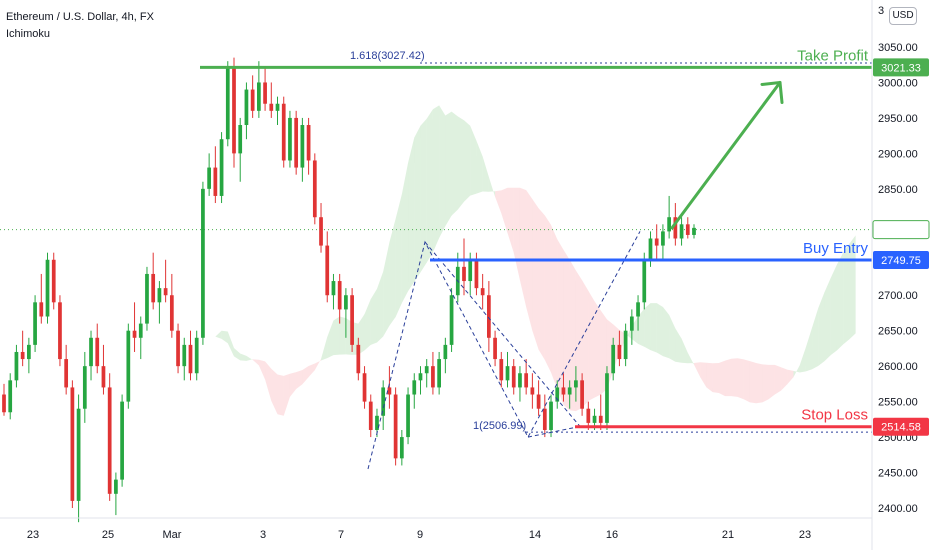  What do you see at coordinates (535, 535) in the screenshot?
I see `time-tick: 14` at bounding box center [535, 535].